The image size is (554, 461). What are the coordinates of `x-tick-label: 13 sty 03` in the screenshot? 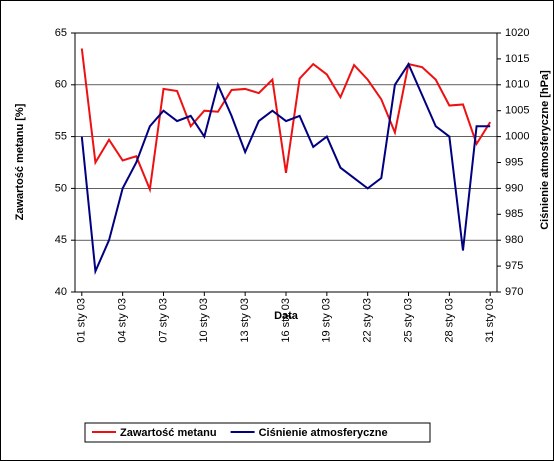 It's located at (245, 320).